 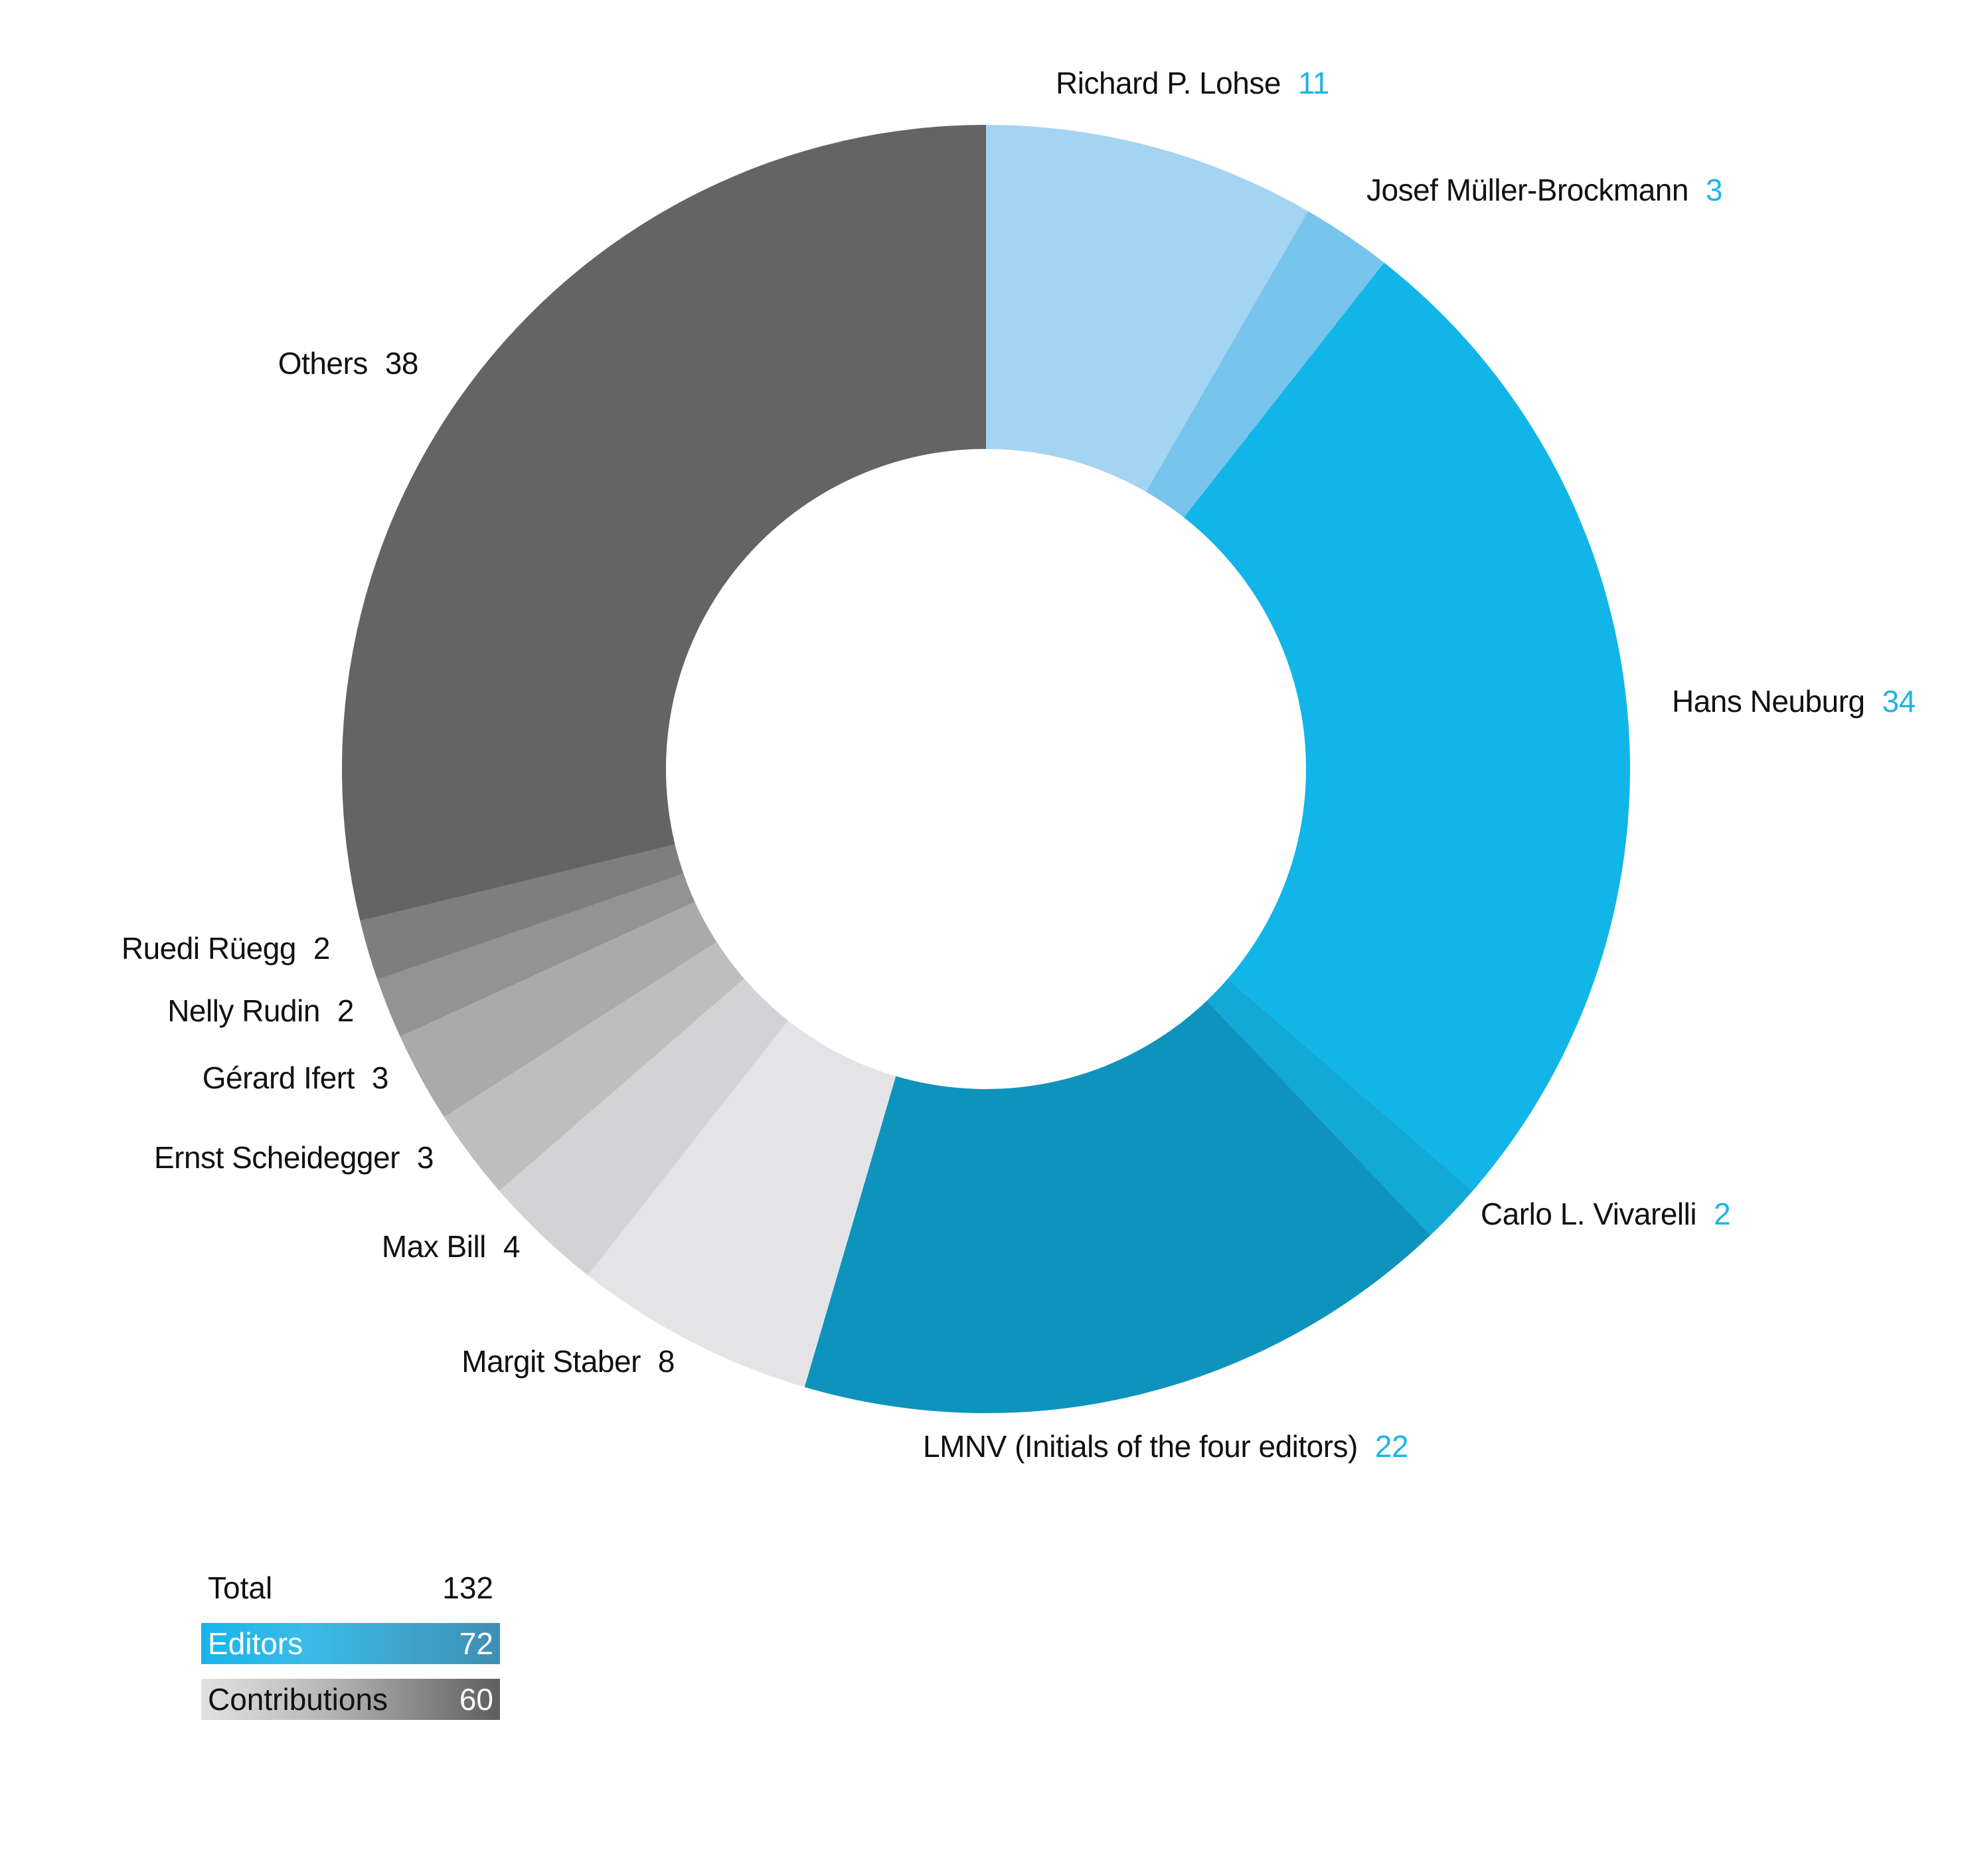 I want to click on slice-label-value: 22, so click(x=1391, y=1446).